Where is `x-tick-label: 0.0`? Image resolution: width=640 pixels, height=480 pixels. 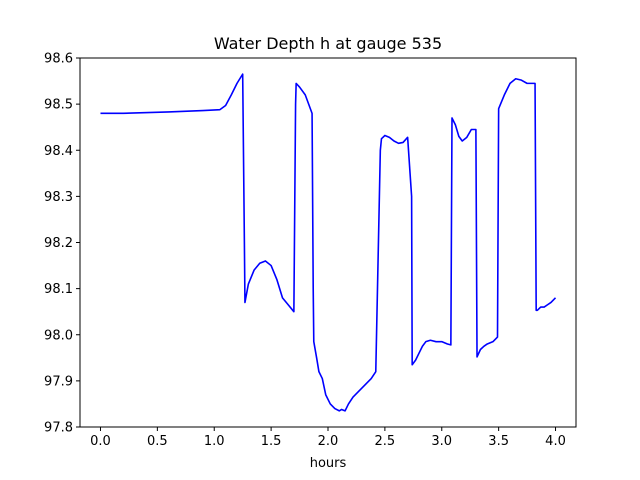 x-tick-label: 0.0 is located at coordinates (100, 441).